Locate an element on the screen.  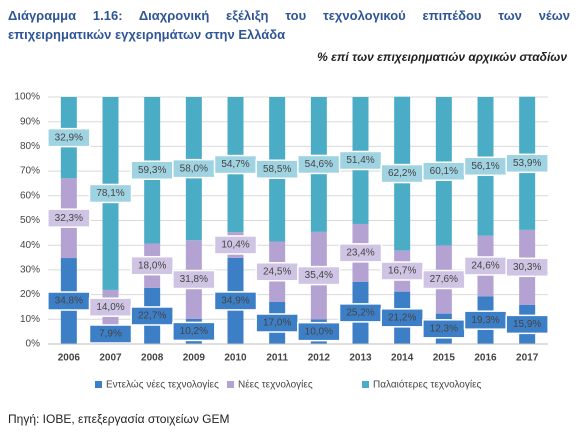
value-label: 32,9% is located at coordinates (69, 137).